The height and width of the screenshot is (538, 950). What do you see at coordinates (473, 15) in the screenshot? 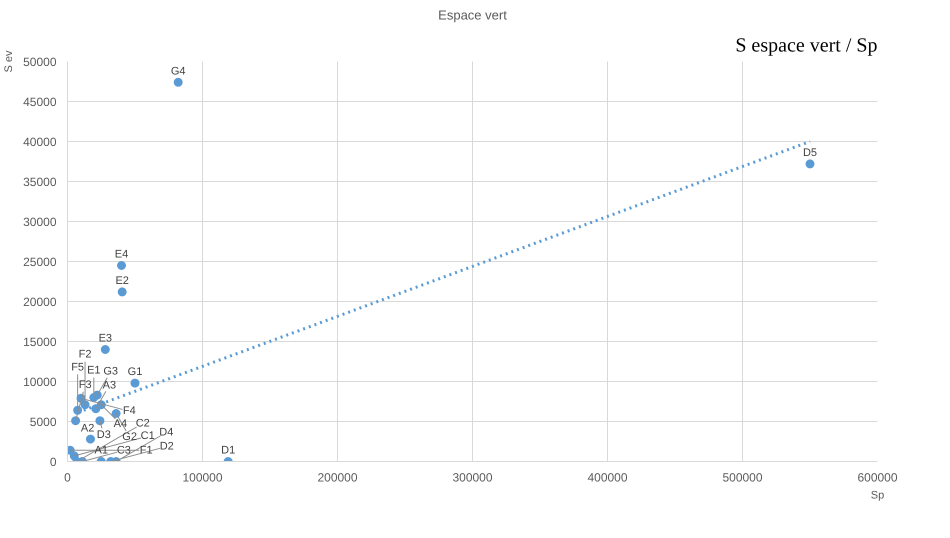
I see `chart-title: Espace vert` at bounding box center [473, 15].